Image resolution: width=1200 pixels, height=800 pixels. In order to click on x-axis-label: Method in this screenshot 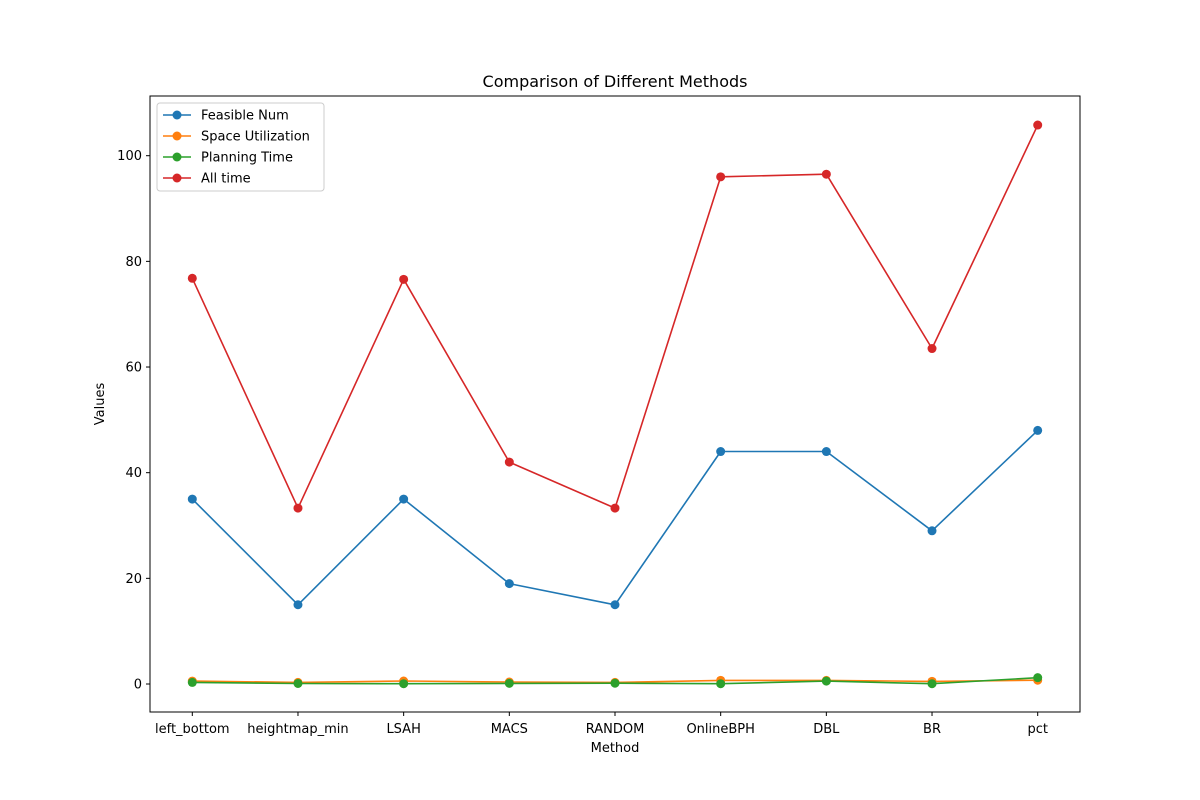, I will do `click(615, 748)`.